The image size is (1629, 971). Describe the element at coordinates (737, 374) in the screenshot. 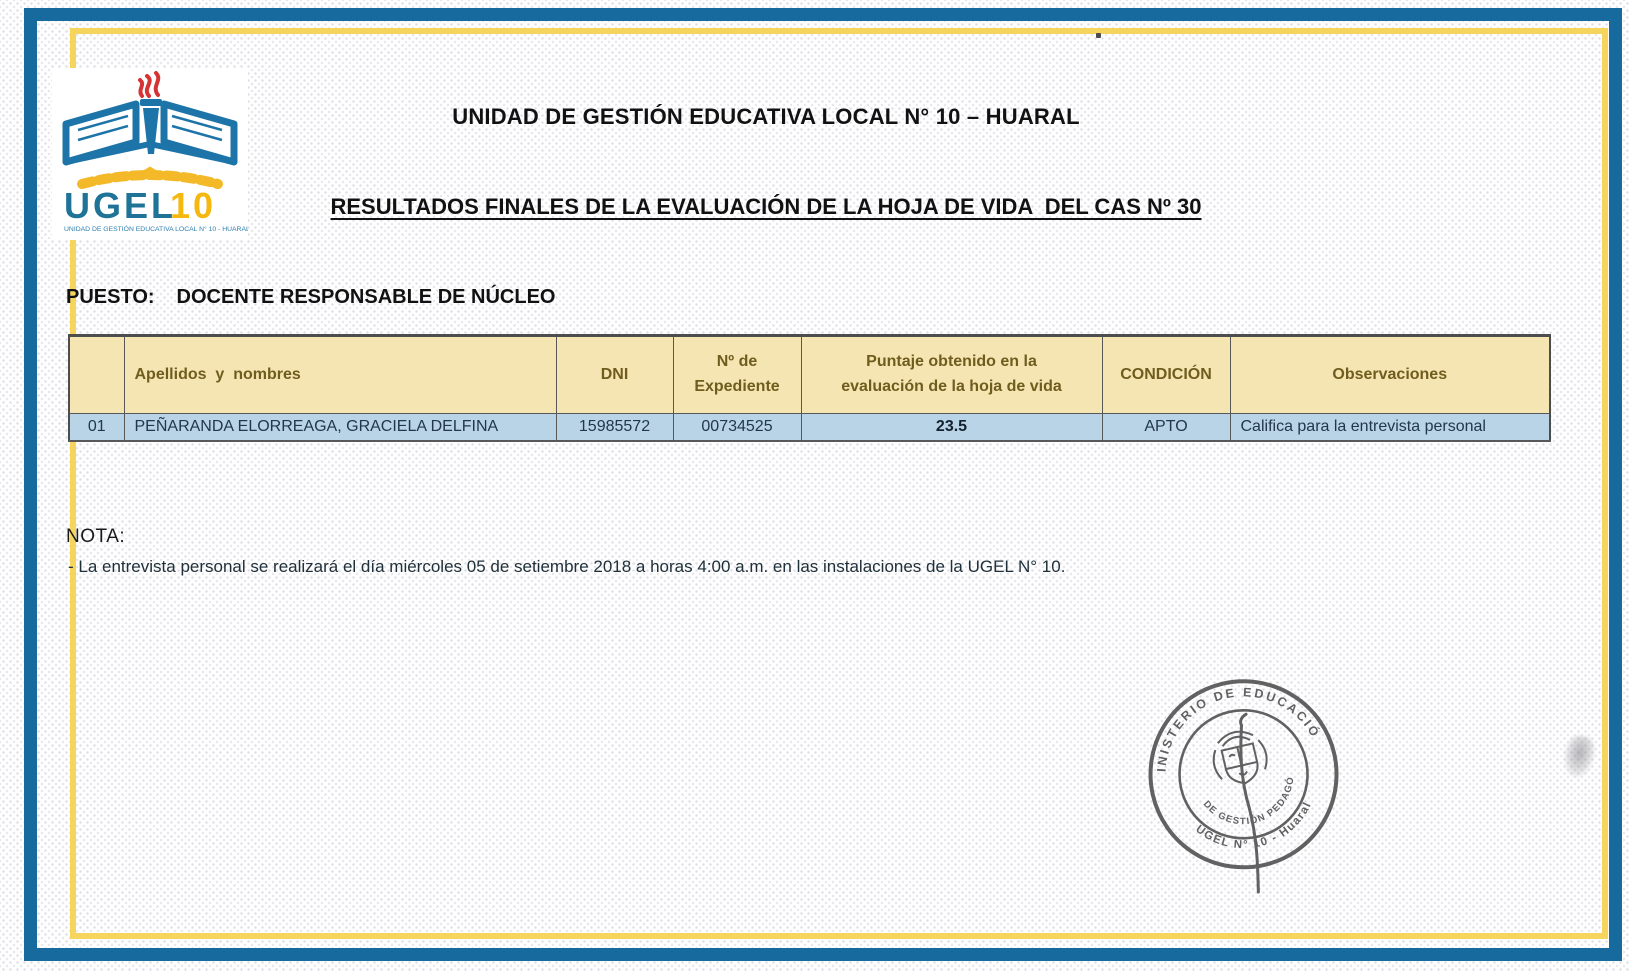

I see `header-cell-expediente: Nº de Expediente` at that location.